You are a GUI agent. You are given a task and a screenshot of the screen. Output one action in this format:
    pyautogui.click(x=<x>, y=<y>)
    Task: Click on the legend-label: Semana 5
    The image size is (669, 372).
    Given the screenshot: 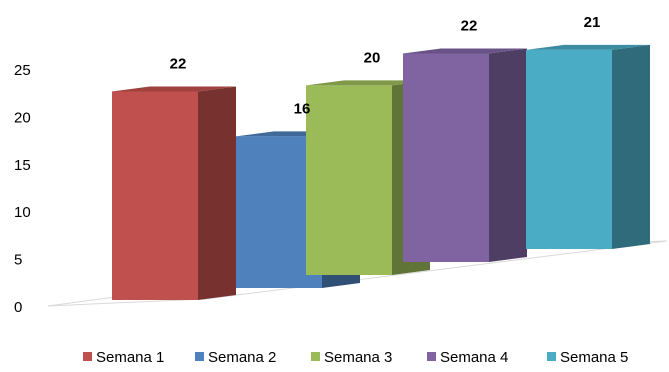 What is the action you would take?
    pyautogui.click(x=594, y=357)
    